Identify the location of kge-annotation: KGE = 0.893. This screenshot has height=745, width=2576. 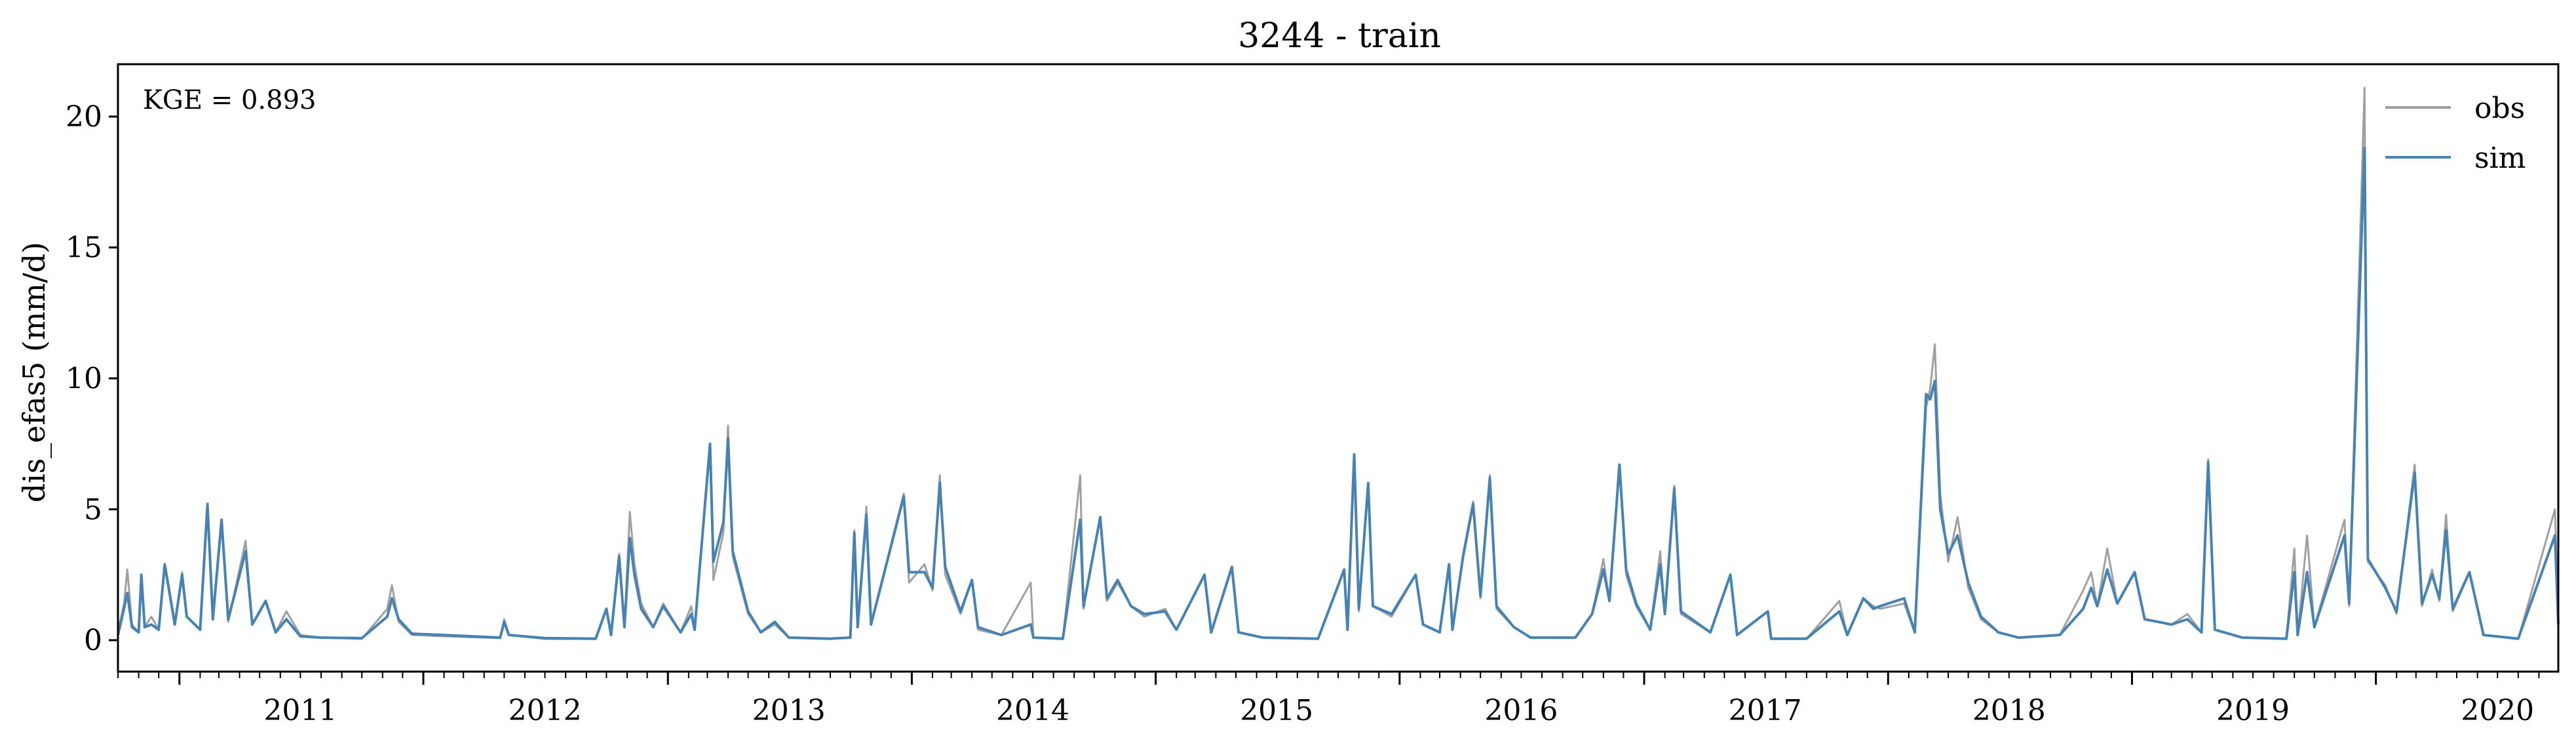
(230, 100).